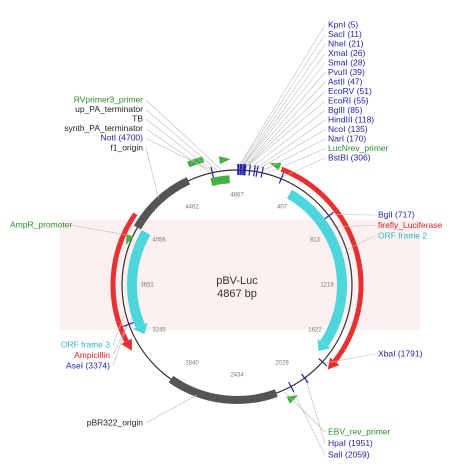 The image size is (473, 471). I want to click on feature-label: EcoRV (51), so click(350, 91).